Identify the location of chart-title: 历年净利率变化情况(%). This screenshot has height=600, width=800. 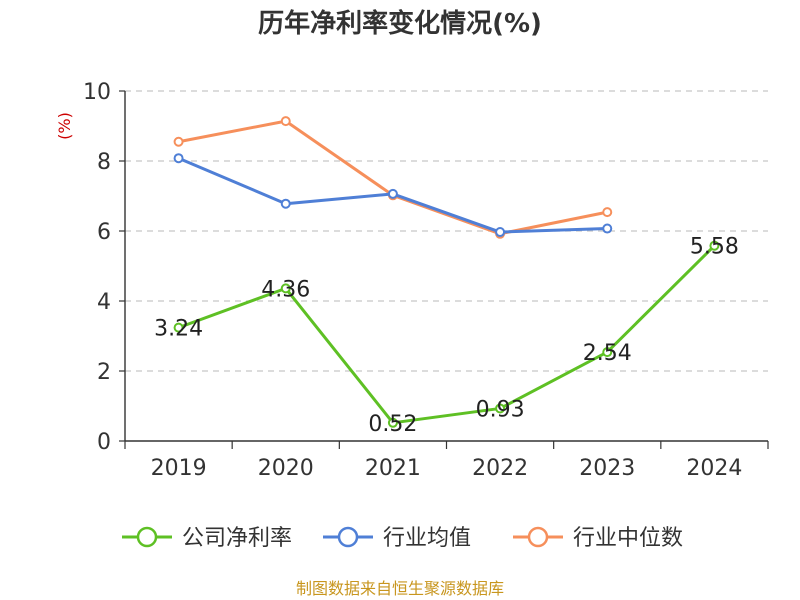
(400, 23).